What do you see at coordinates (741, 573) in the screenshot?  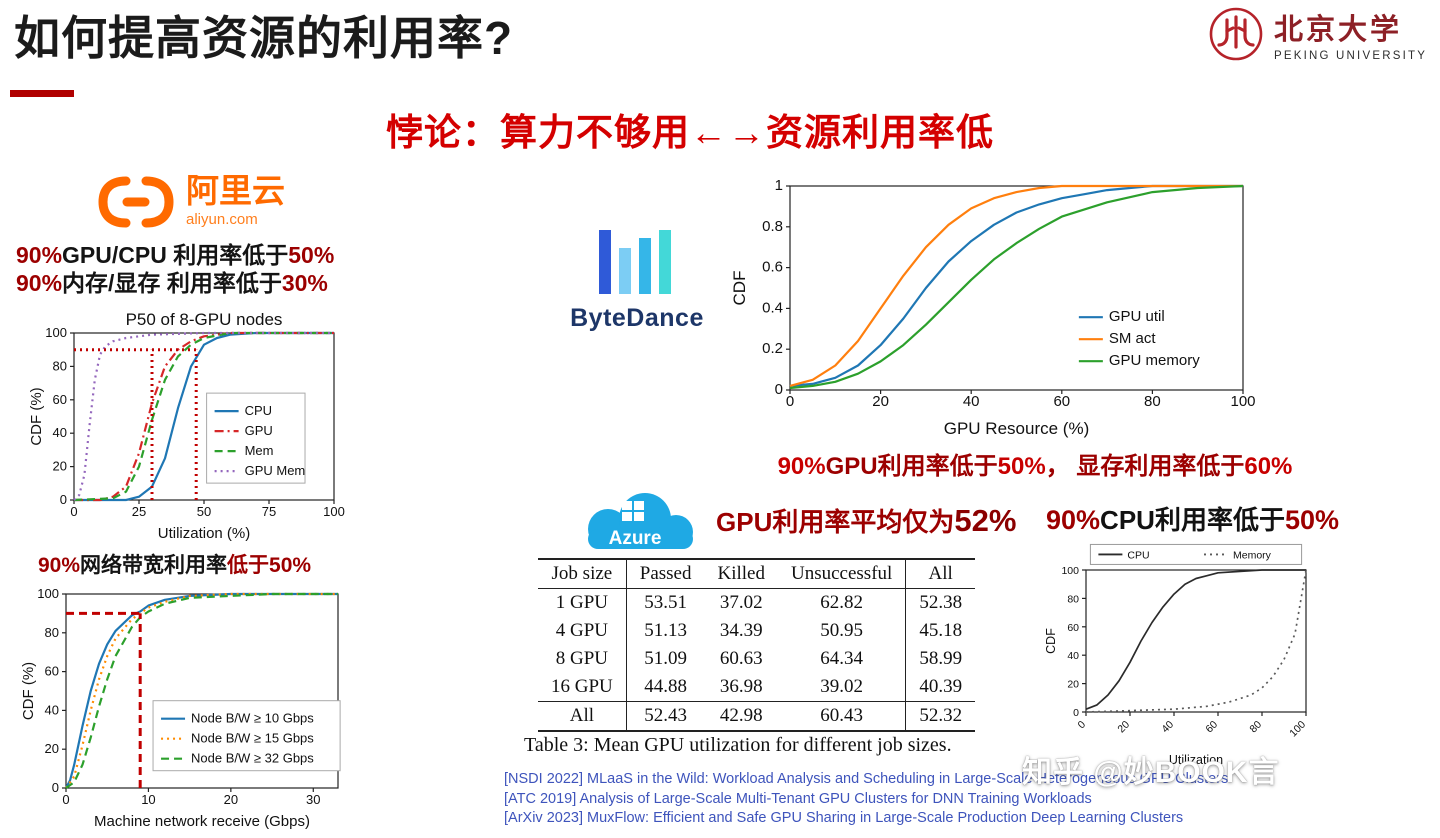 I see `table-header-cell: Killed` at bounding box center [741, 573].